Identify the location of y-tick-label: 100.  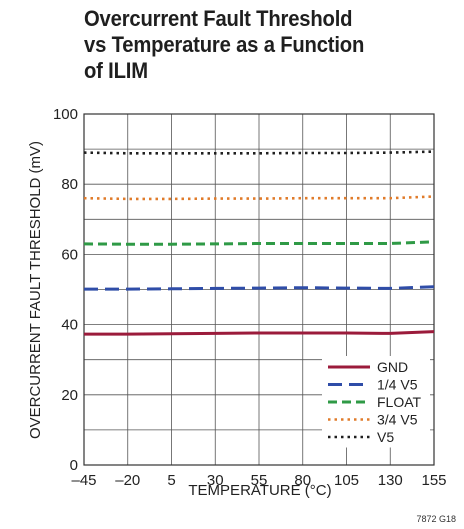
(65, 114).